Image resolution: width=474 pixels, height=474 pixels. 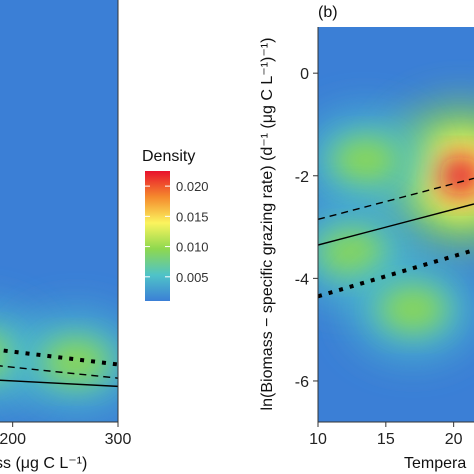 I want to click on legend-colorbar, so click(x=157, y=236).